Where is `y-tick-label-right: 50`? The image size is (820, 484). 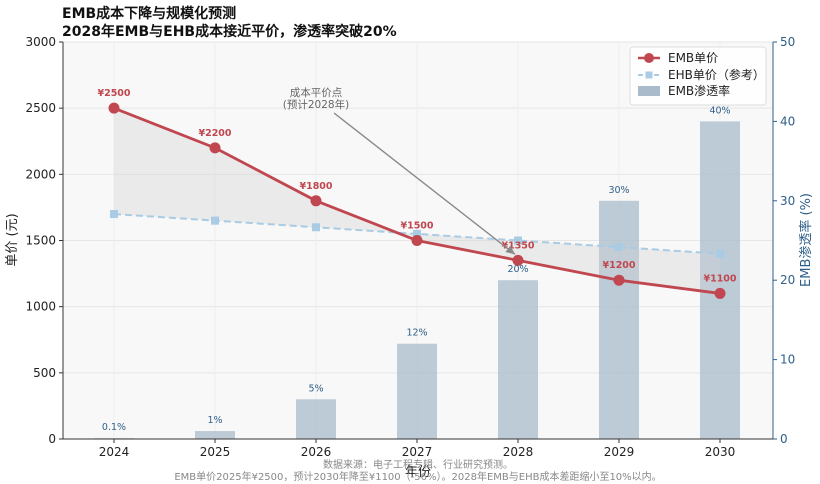
y-tick-label-right: 50 is located at coordinates (787, 42).